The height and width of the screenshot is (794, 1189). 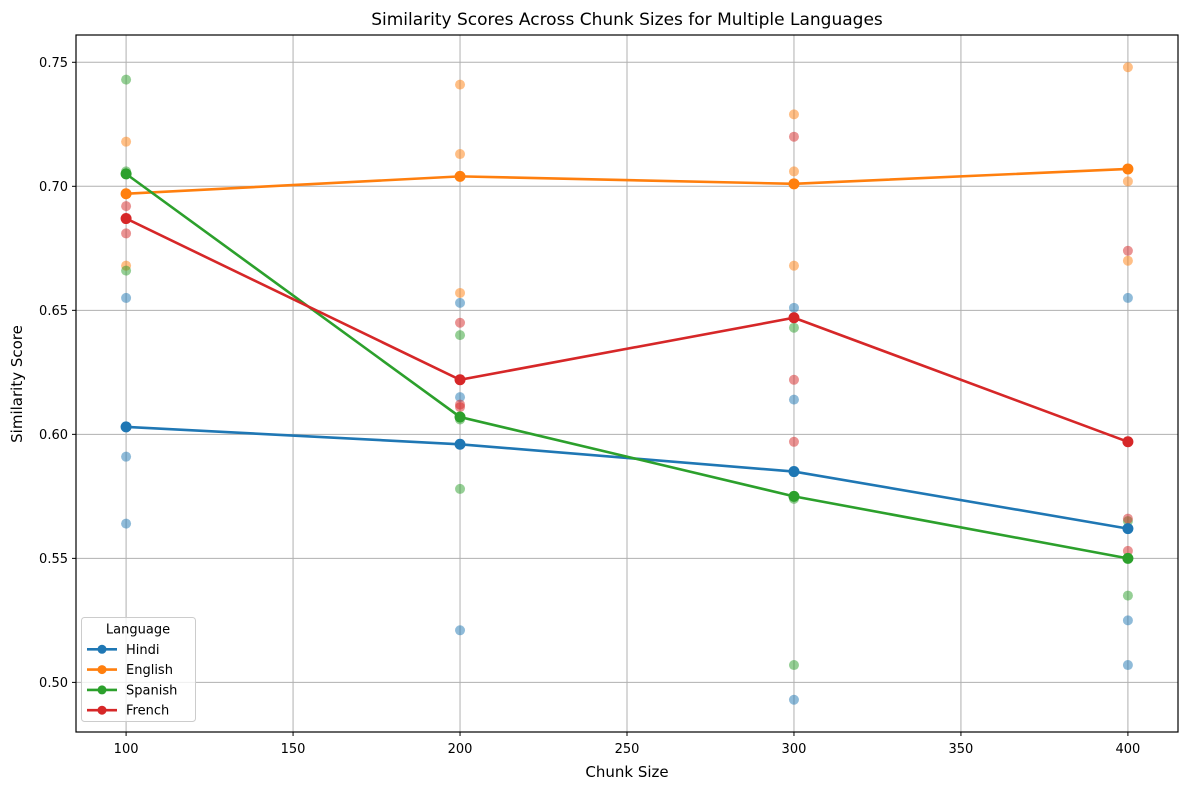 I want to click on x-axis-label: Chunk Size, so click(x=626, y=772).